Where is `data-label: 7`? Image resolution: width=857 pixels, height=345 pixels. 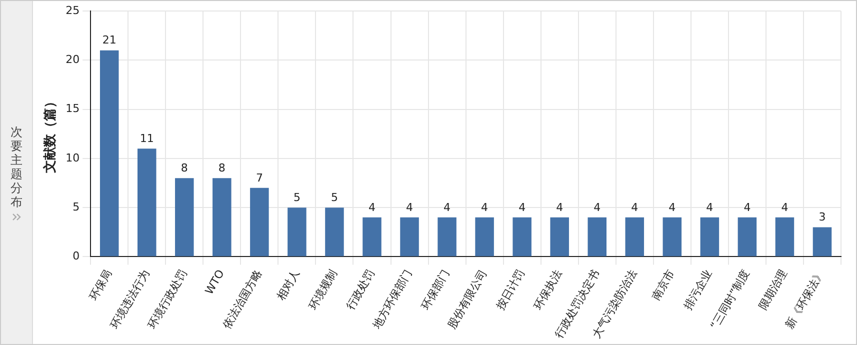
data-label: 7 is located at coordinates (259, 177).